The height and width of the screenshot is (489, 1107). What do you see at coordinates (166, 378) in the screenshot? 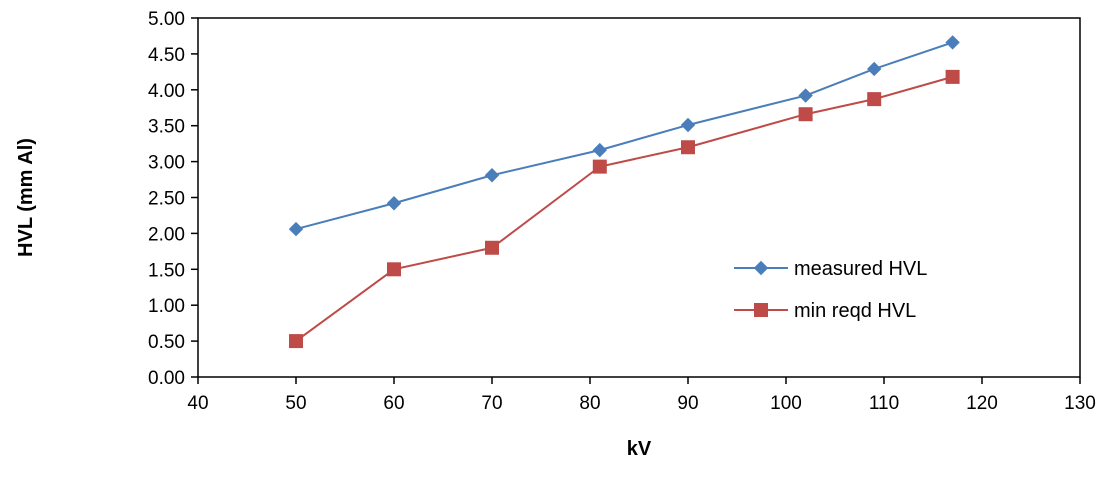
I see `y-tick-label: 0.00` at bounding box center [166, 378].